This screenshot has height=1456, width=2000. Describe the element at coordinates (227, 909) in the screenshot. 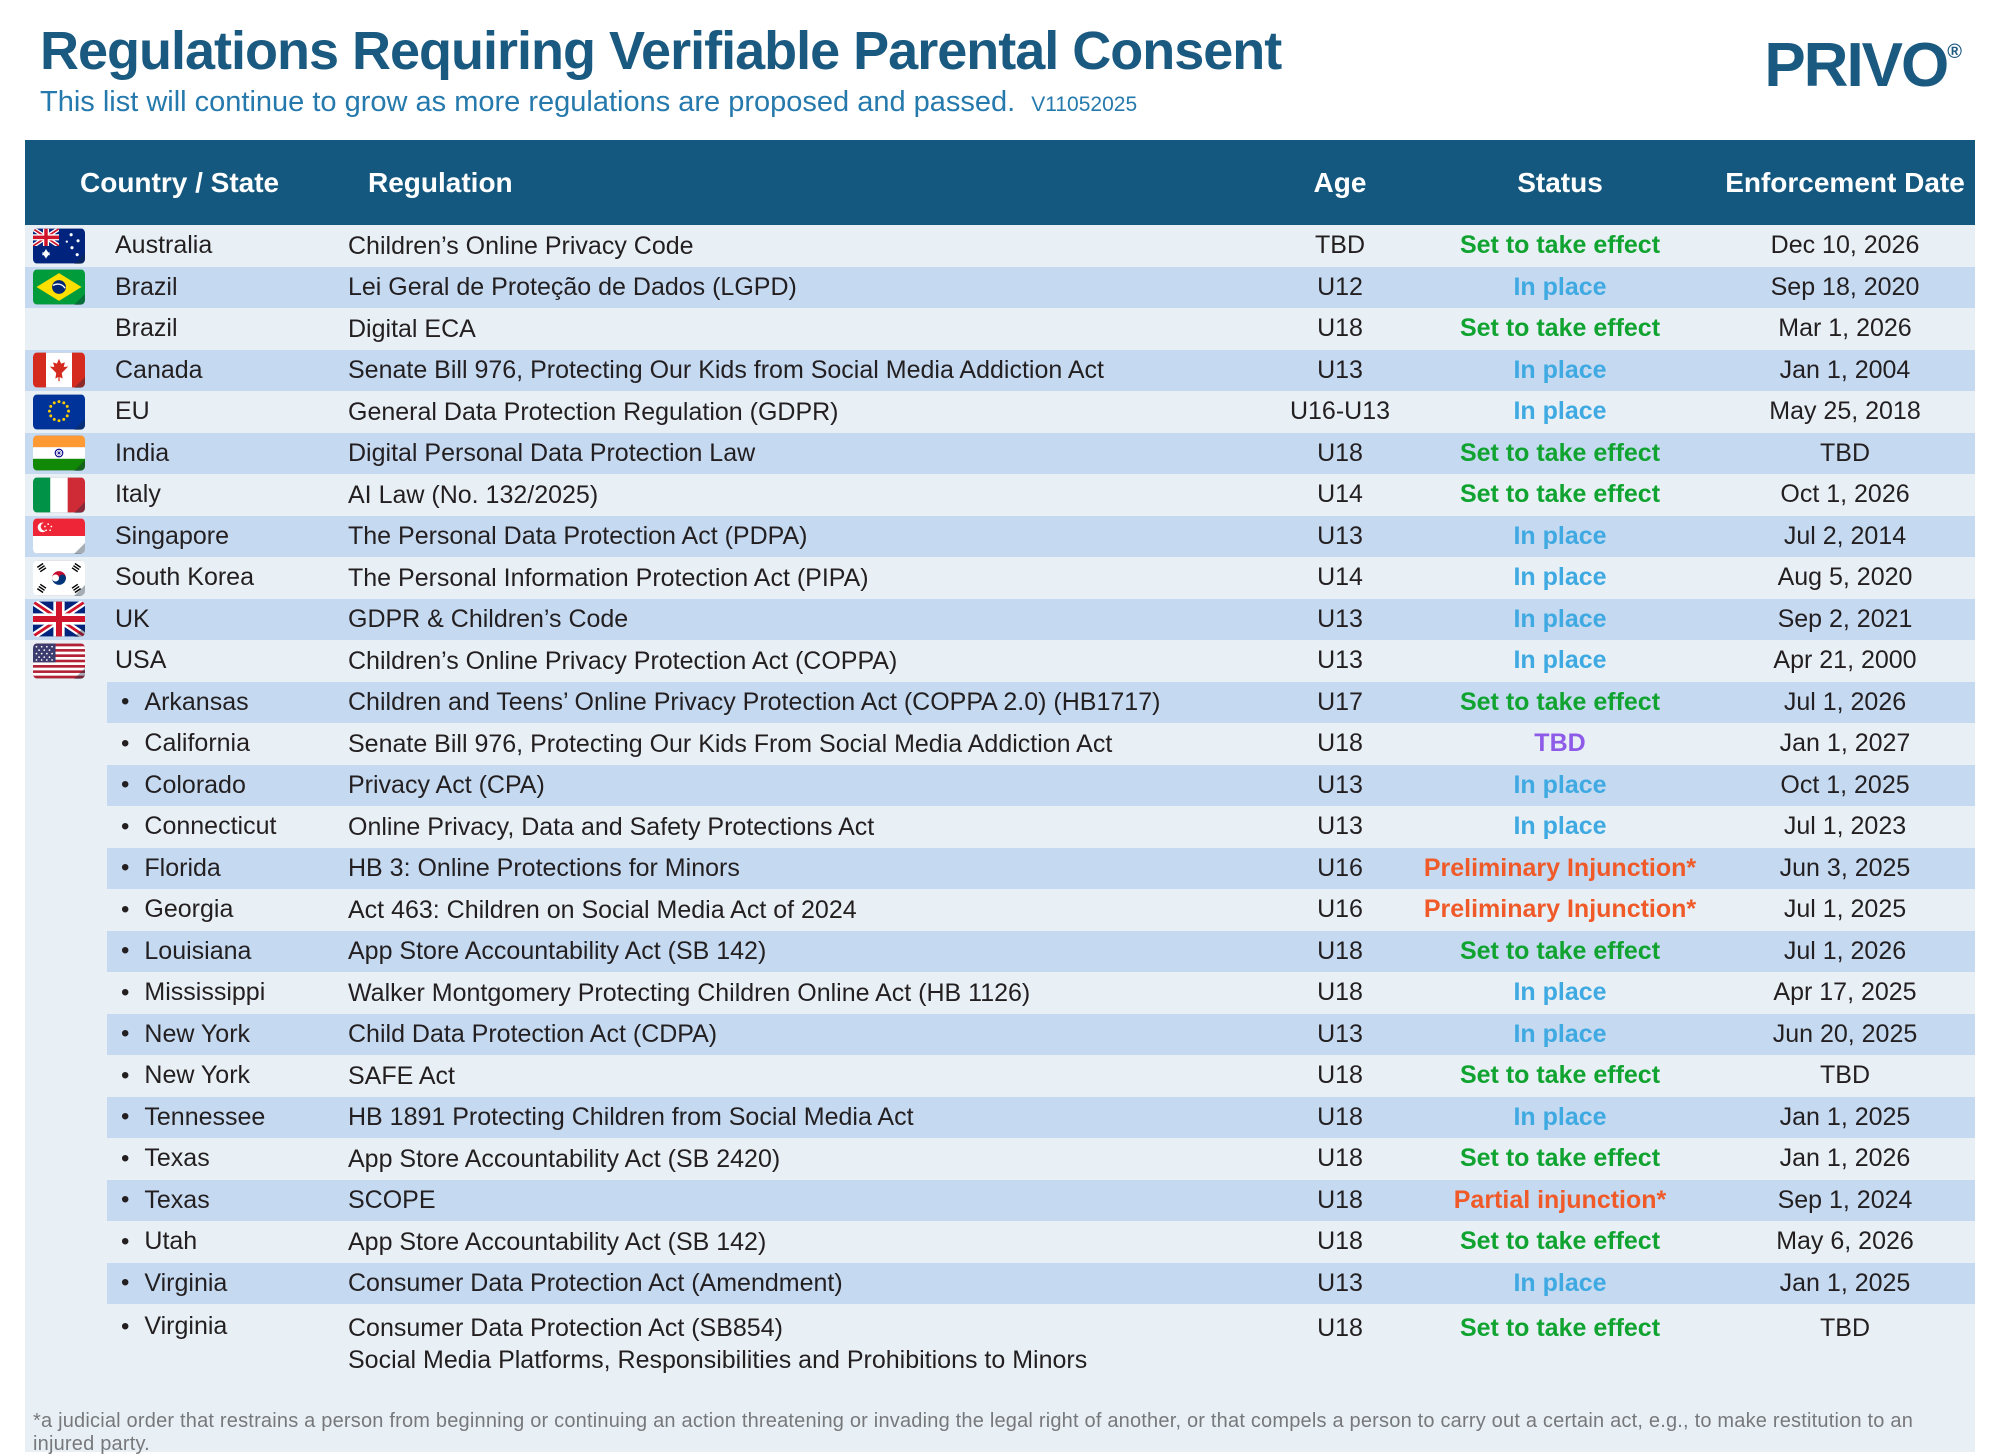

I see `country-state-cell: • Georgia` at that location.